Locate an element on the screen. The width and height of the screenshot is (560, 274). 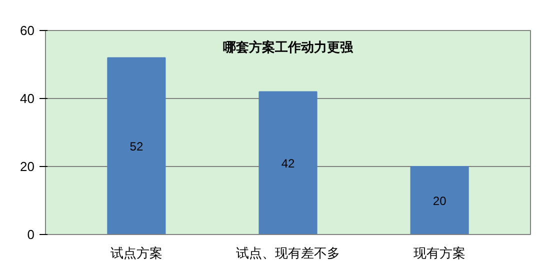
y-tick-label: 20 is located at coordinates (27, 166).